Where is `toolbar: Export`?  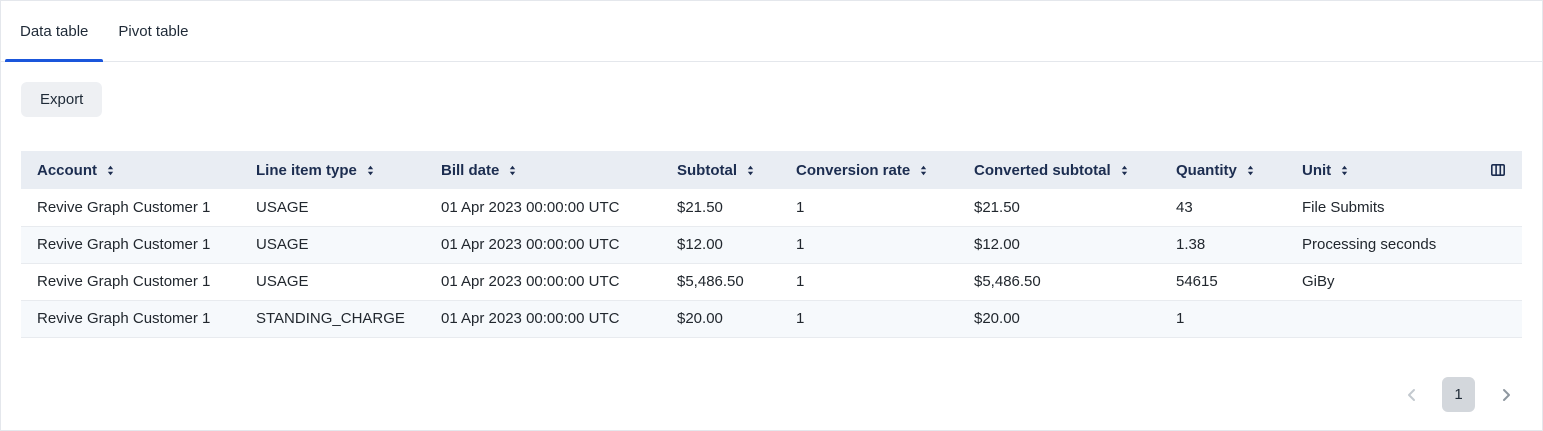
toolbar: Export is located at coordinates (771, 89).